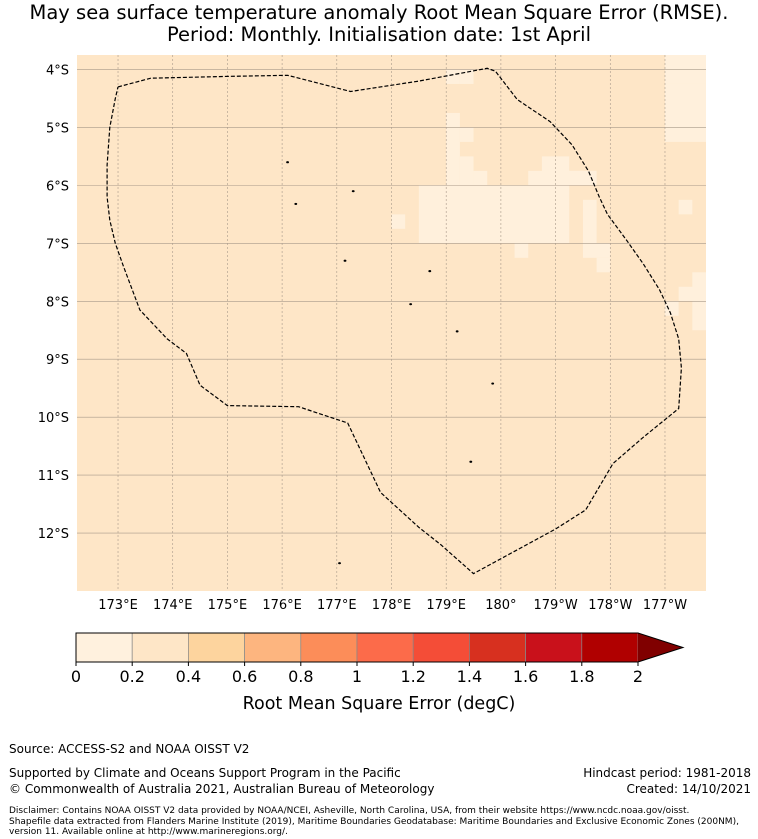 The image size is (758, 839). I want to click on lon-tick-label: 177°W, so click(665, 605).